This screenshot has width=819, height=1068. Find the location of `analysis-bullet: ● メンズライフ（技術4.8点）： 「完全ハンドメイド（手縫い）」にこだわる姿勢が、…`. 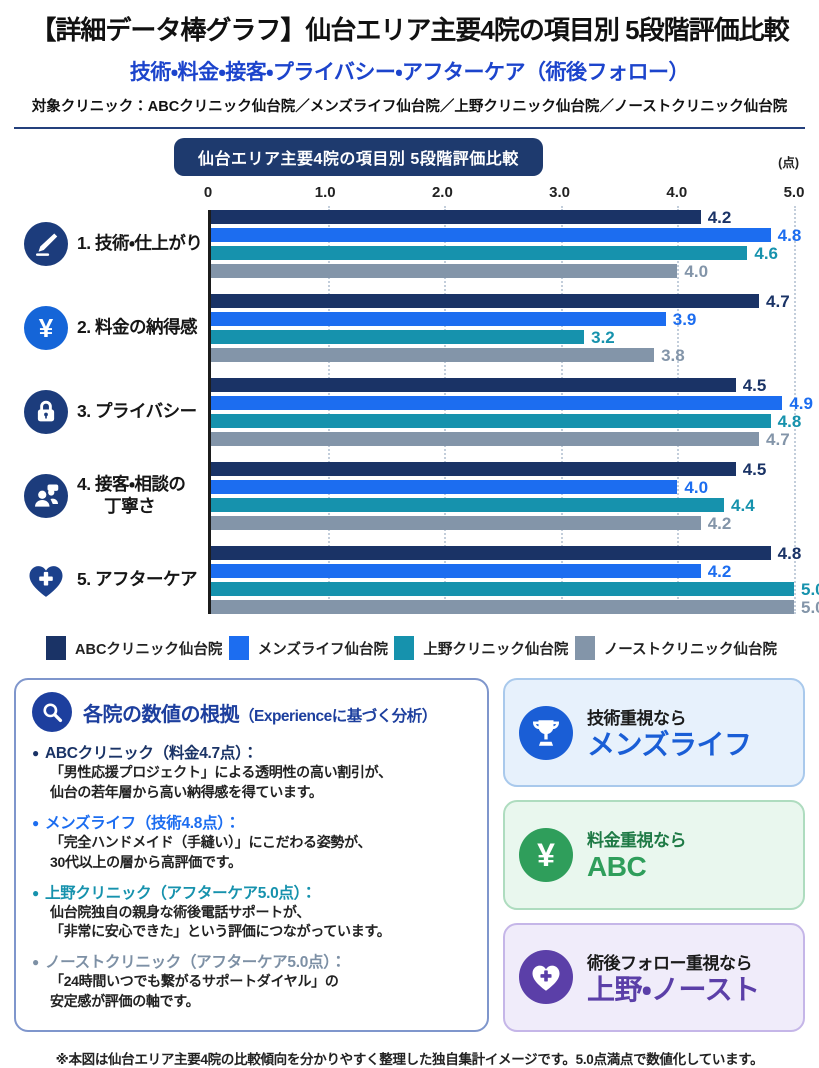

analysis-bullet: ● メンズライフ（技術4.8点）： 「完全ハンドメイド（手縫い）」にこだわる姿勢が、… is located at coordinates (251, 842).